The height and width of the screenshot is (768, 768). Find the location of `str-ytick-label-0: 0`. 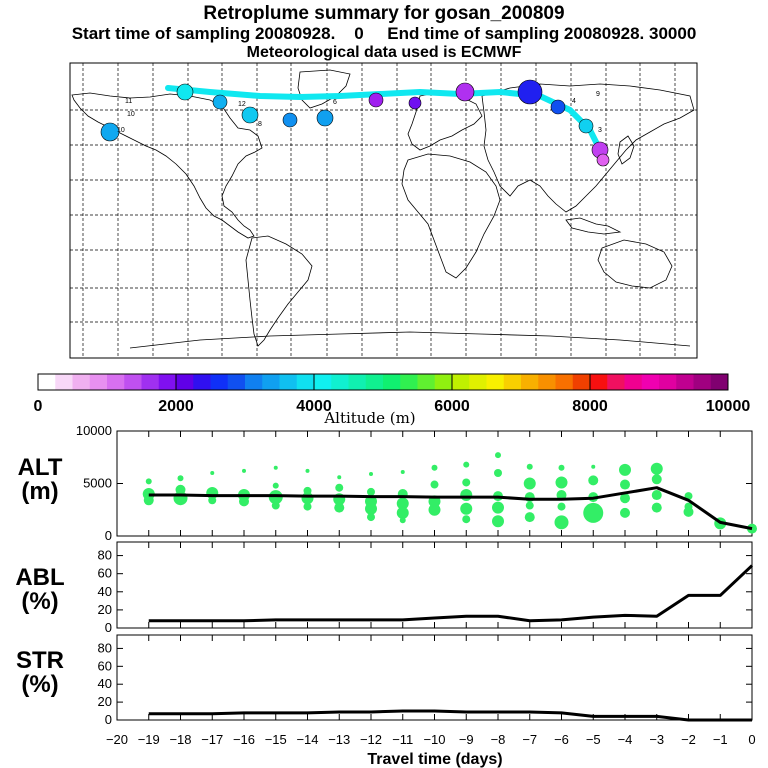

str-ytick-label-0: 0 is located at coordinates (108, 719).